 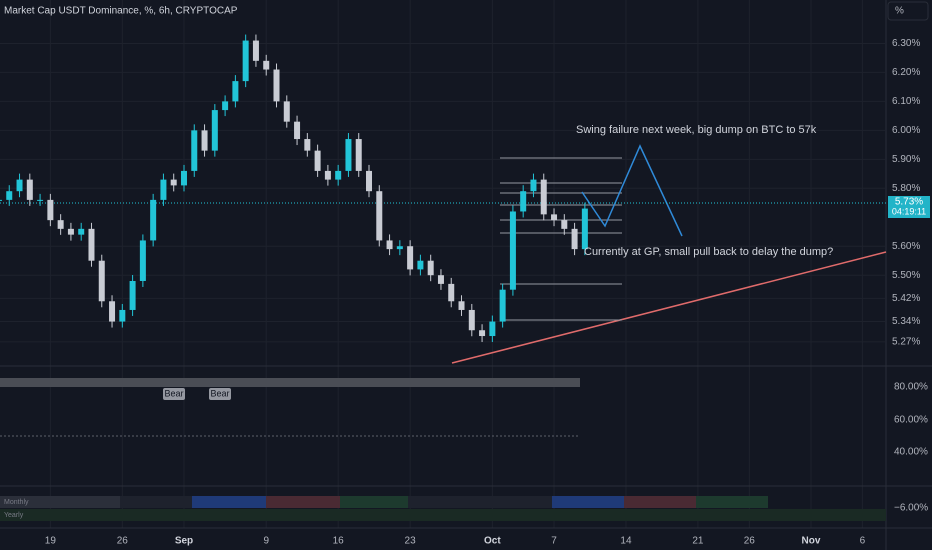 What do you see at coordinates (906, 43) in the screenshot?
I see `y-tick-label: 6.30%` at bounding box center [906, 43].